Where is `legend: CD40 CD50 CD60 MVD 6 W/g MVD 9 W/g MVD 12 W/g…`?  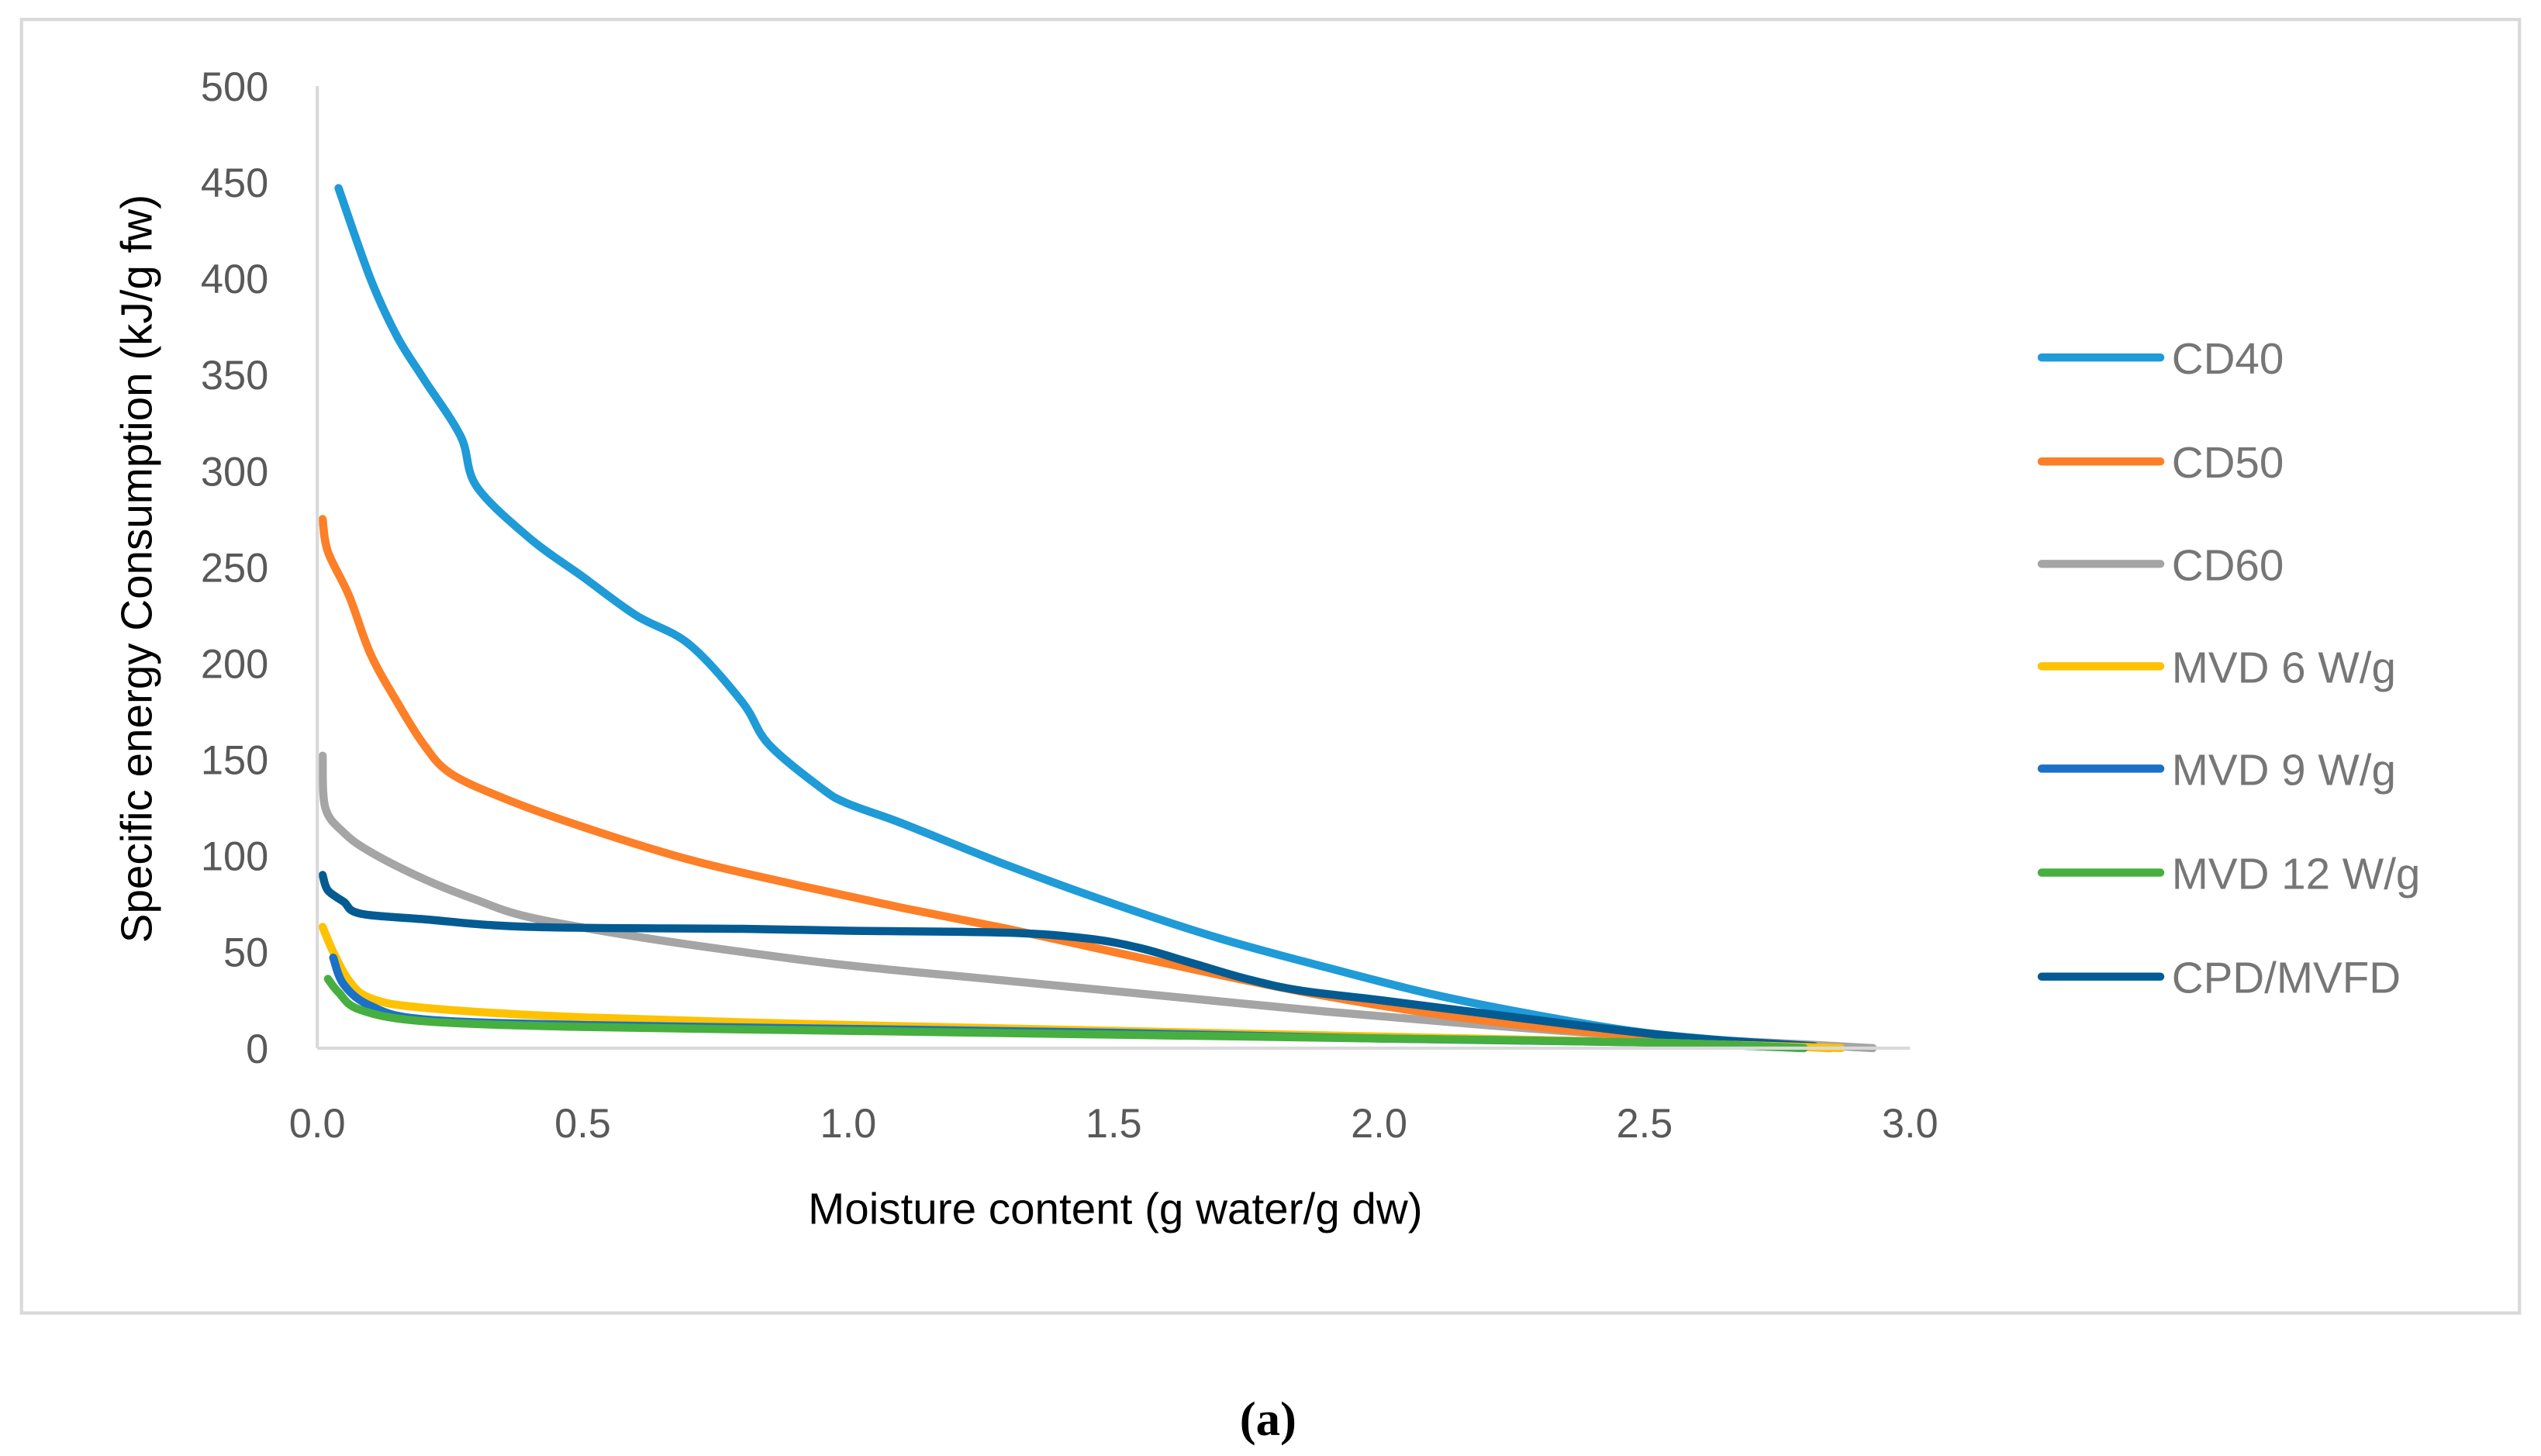 legend: CD40 CD50 CD60 MVD 6 W/g MVD 9 W/g MVD 12 W/g… is located at coordinates (2229, 668).